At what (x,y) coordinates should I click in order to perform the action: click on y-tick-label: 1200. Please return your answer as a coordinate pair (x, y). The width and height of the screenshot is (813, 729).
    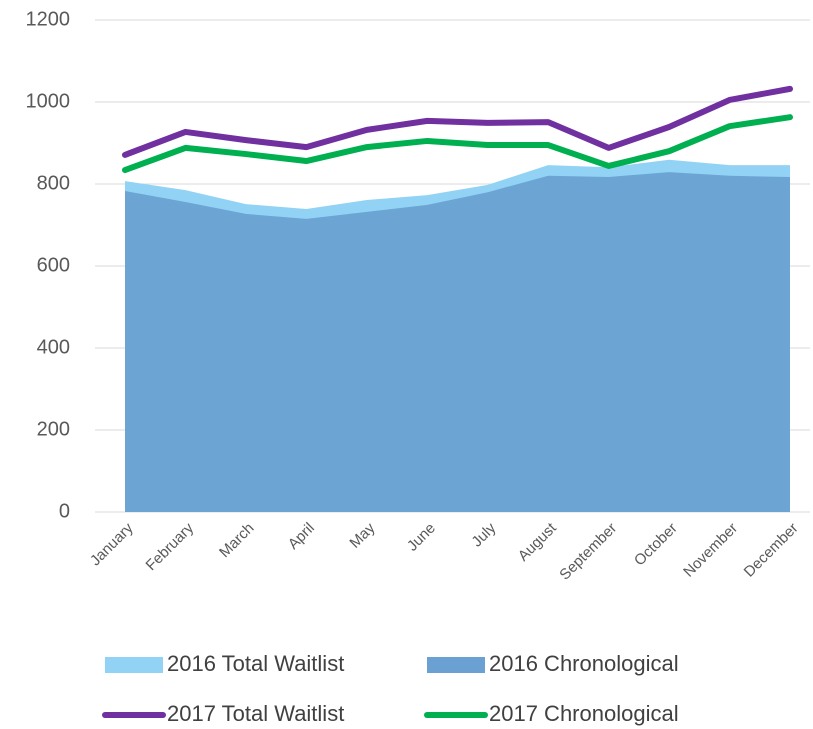
    Looking at the image, I should click on (48, 19).